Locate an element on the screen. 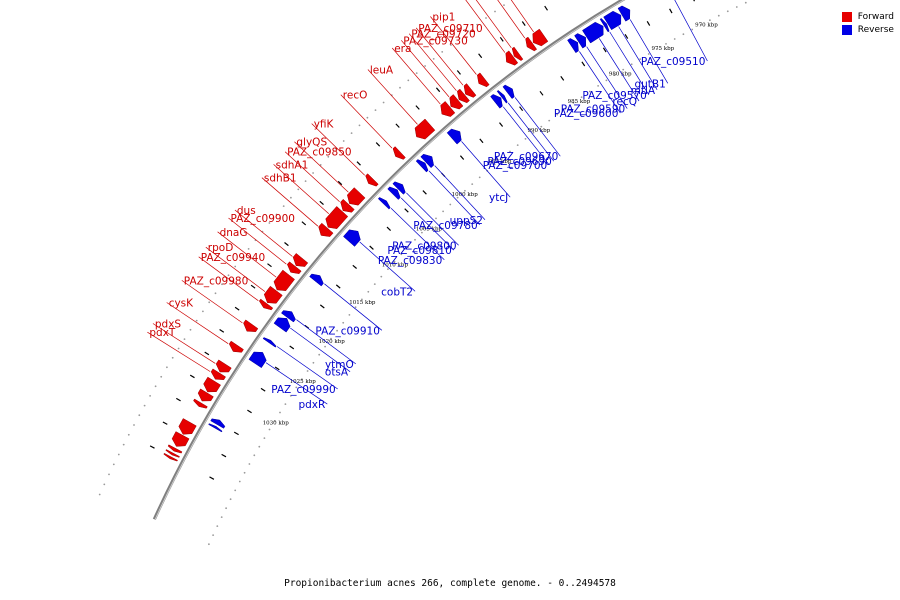 This screenshot has width=900, height=600. gene-label-dus: dus is located at coordinates (246, 211).